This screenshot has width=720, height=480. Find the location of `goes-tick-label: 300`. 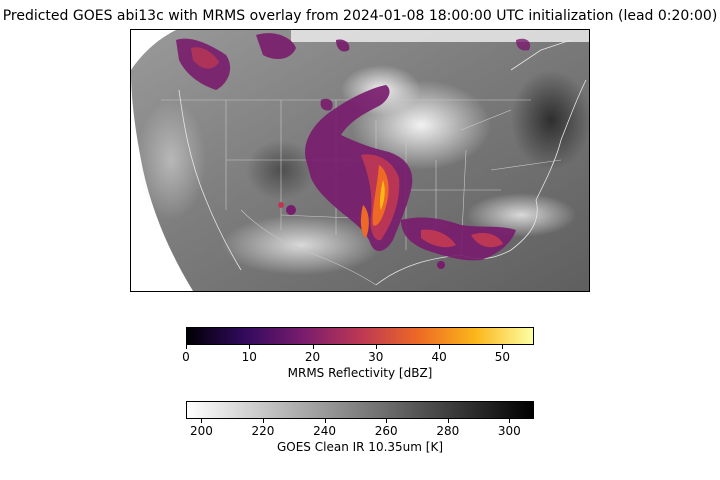

goes-tick-label: 300 is located at coordinates (509, 431).